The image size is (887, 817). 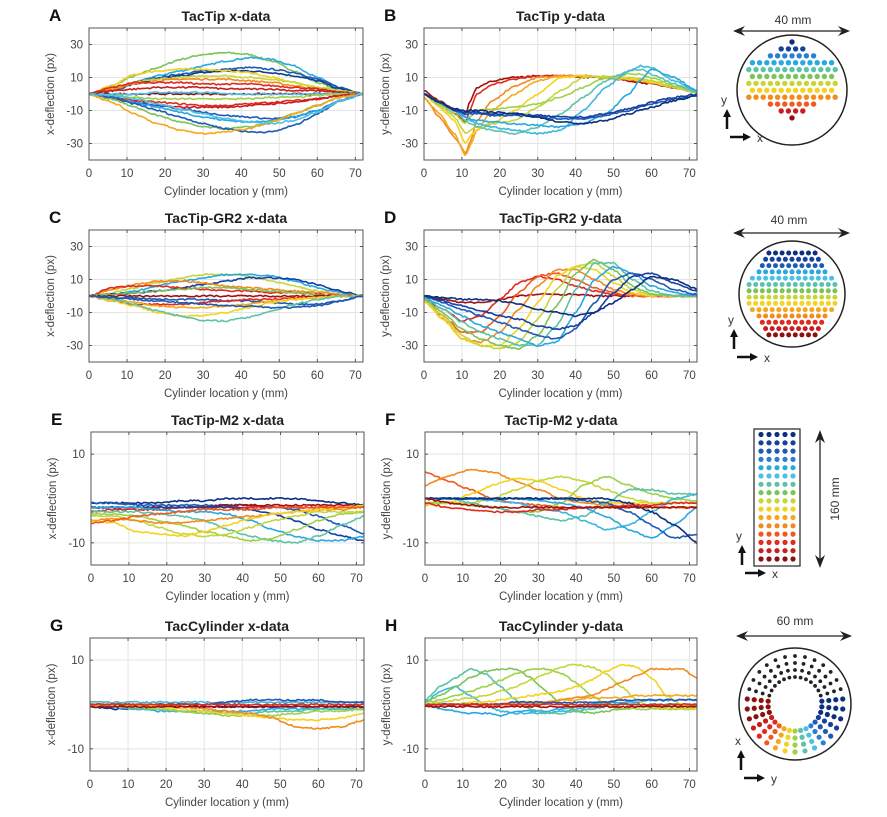 I want to click on x-tick-label: 50, so click(x=280, y=785).